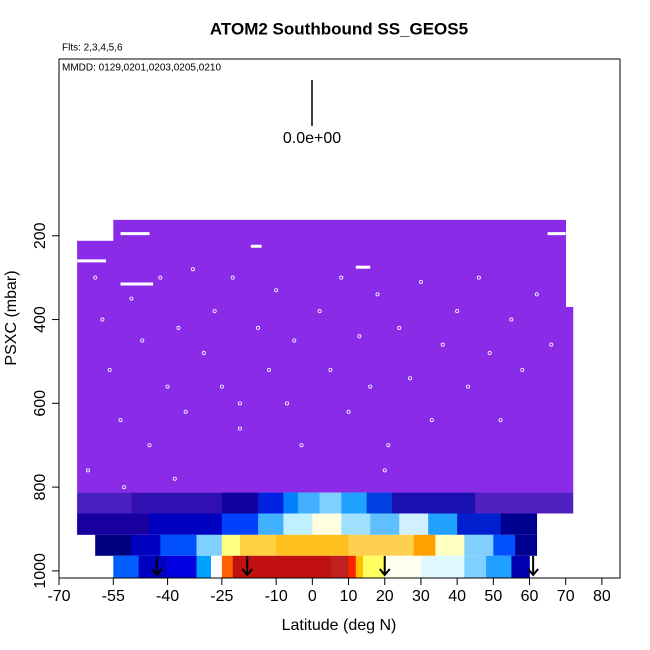 This screenshot has width=650, height=650. I want to click on x-tick-label: 0, so click(312, 596).